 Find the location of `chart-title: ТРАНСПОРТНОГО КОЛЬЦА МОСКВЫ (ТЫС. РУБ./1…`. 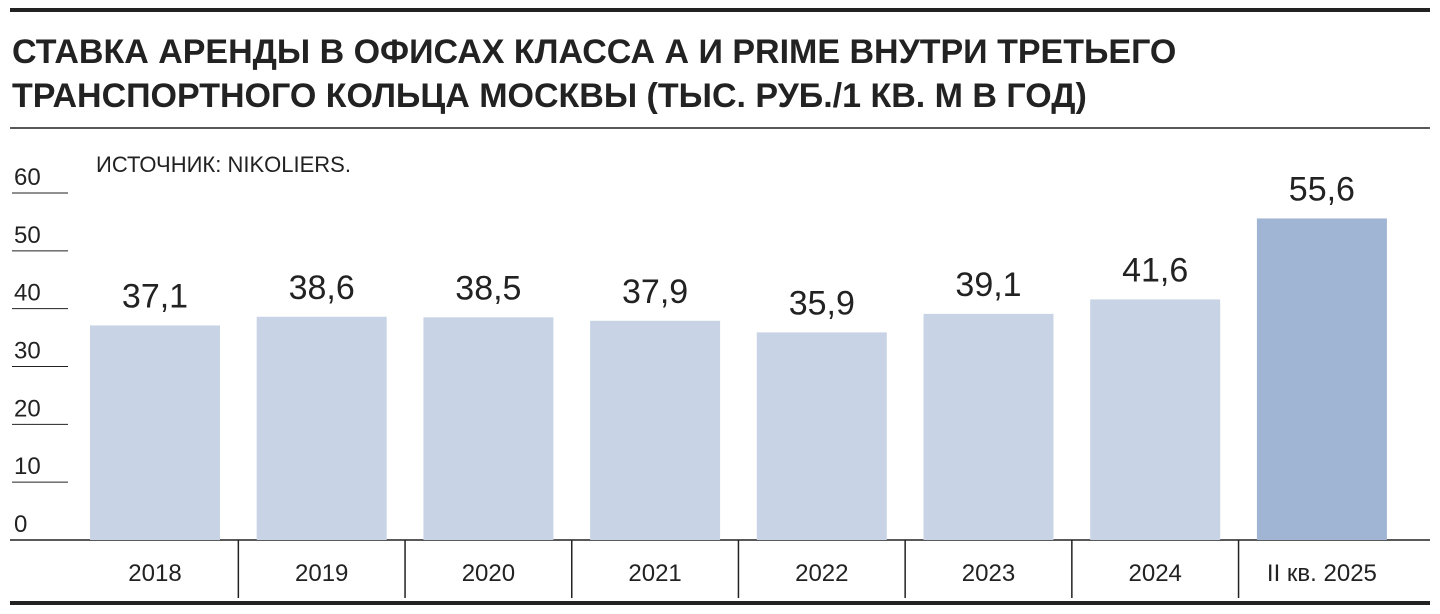

chart-title: ТРАНСПОРТНОГО КОЛЬЦА МОСКВЫ (ТЫС. РУБ./1… is located at coordinates (549, 96).